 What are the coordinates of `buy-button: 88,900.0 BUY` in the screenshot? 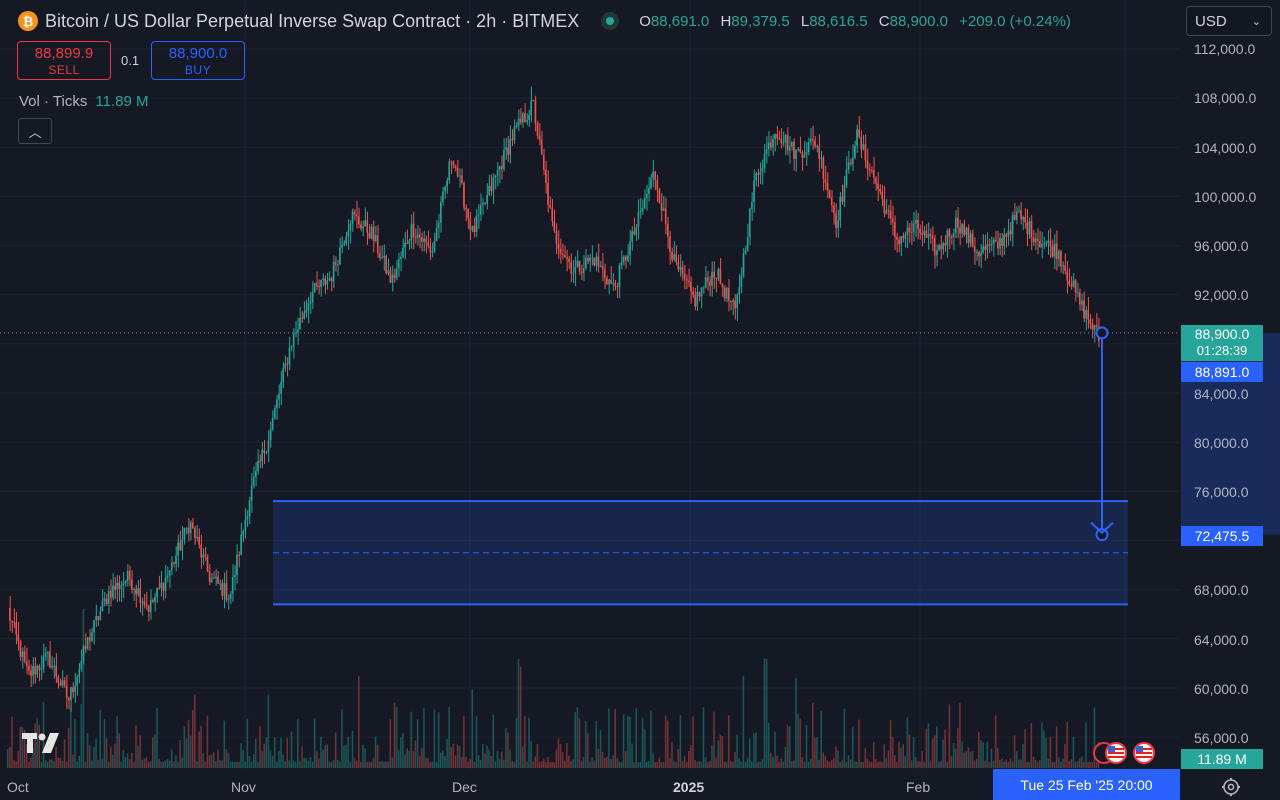 It's located at (198, 60).